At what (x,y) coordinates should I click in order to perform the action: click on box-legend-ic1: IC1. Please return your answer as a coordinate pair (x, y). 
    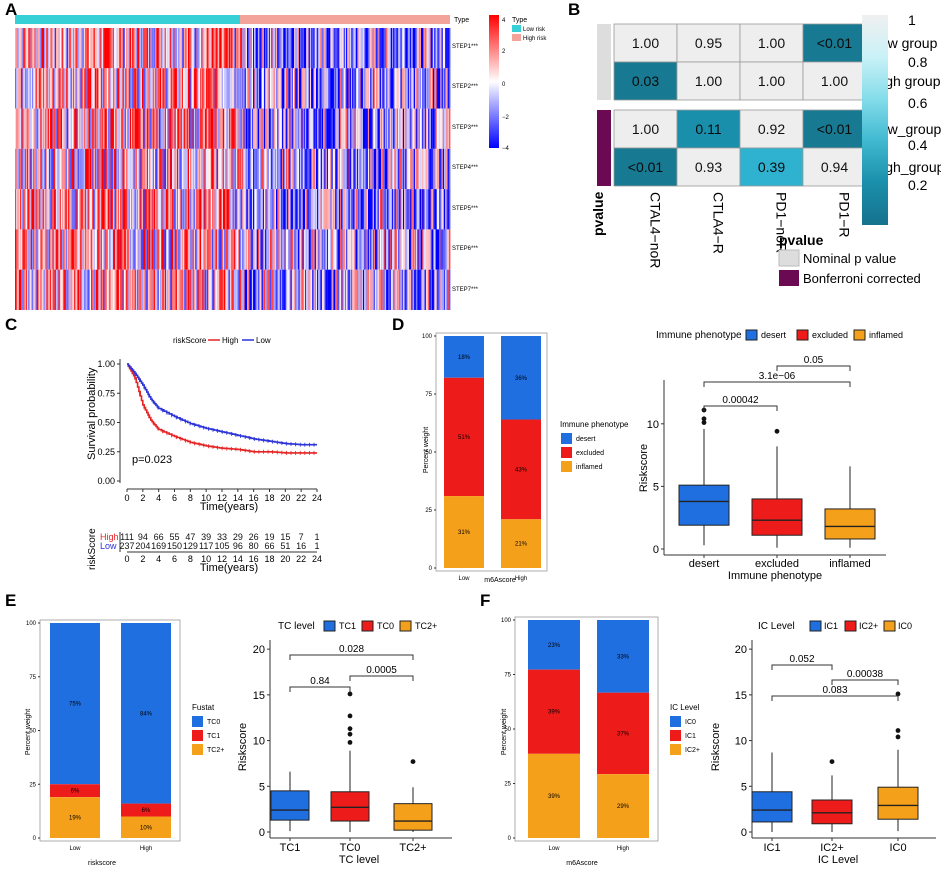
    Looking at the image, I should click on (831, 626).